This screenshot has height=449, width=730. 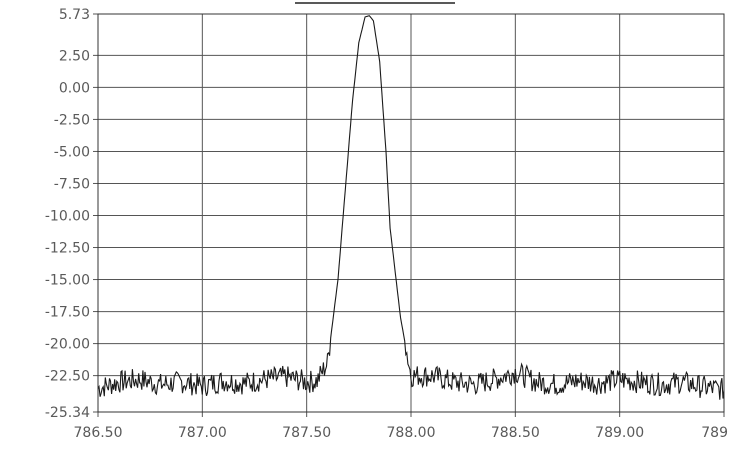 I want to click on y-tick-label: -25.34, so click(x=67, y=413).